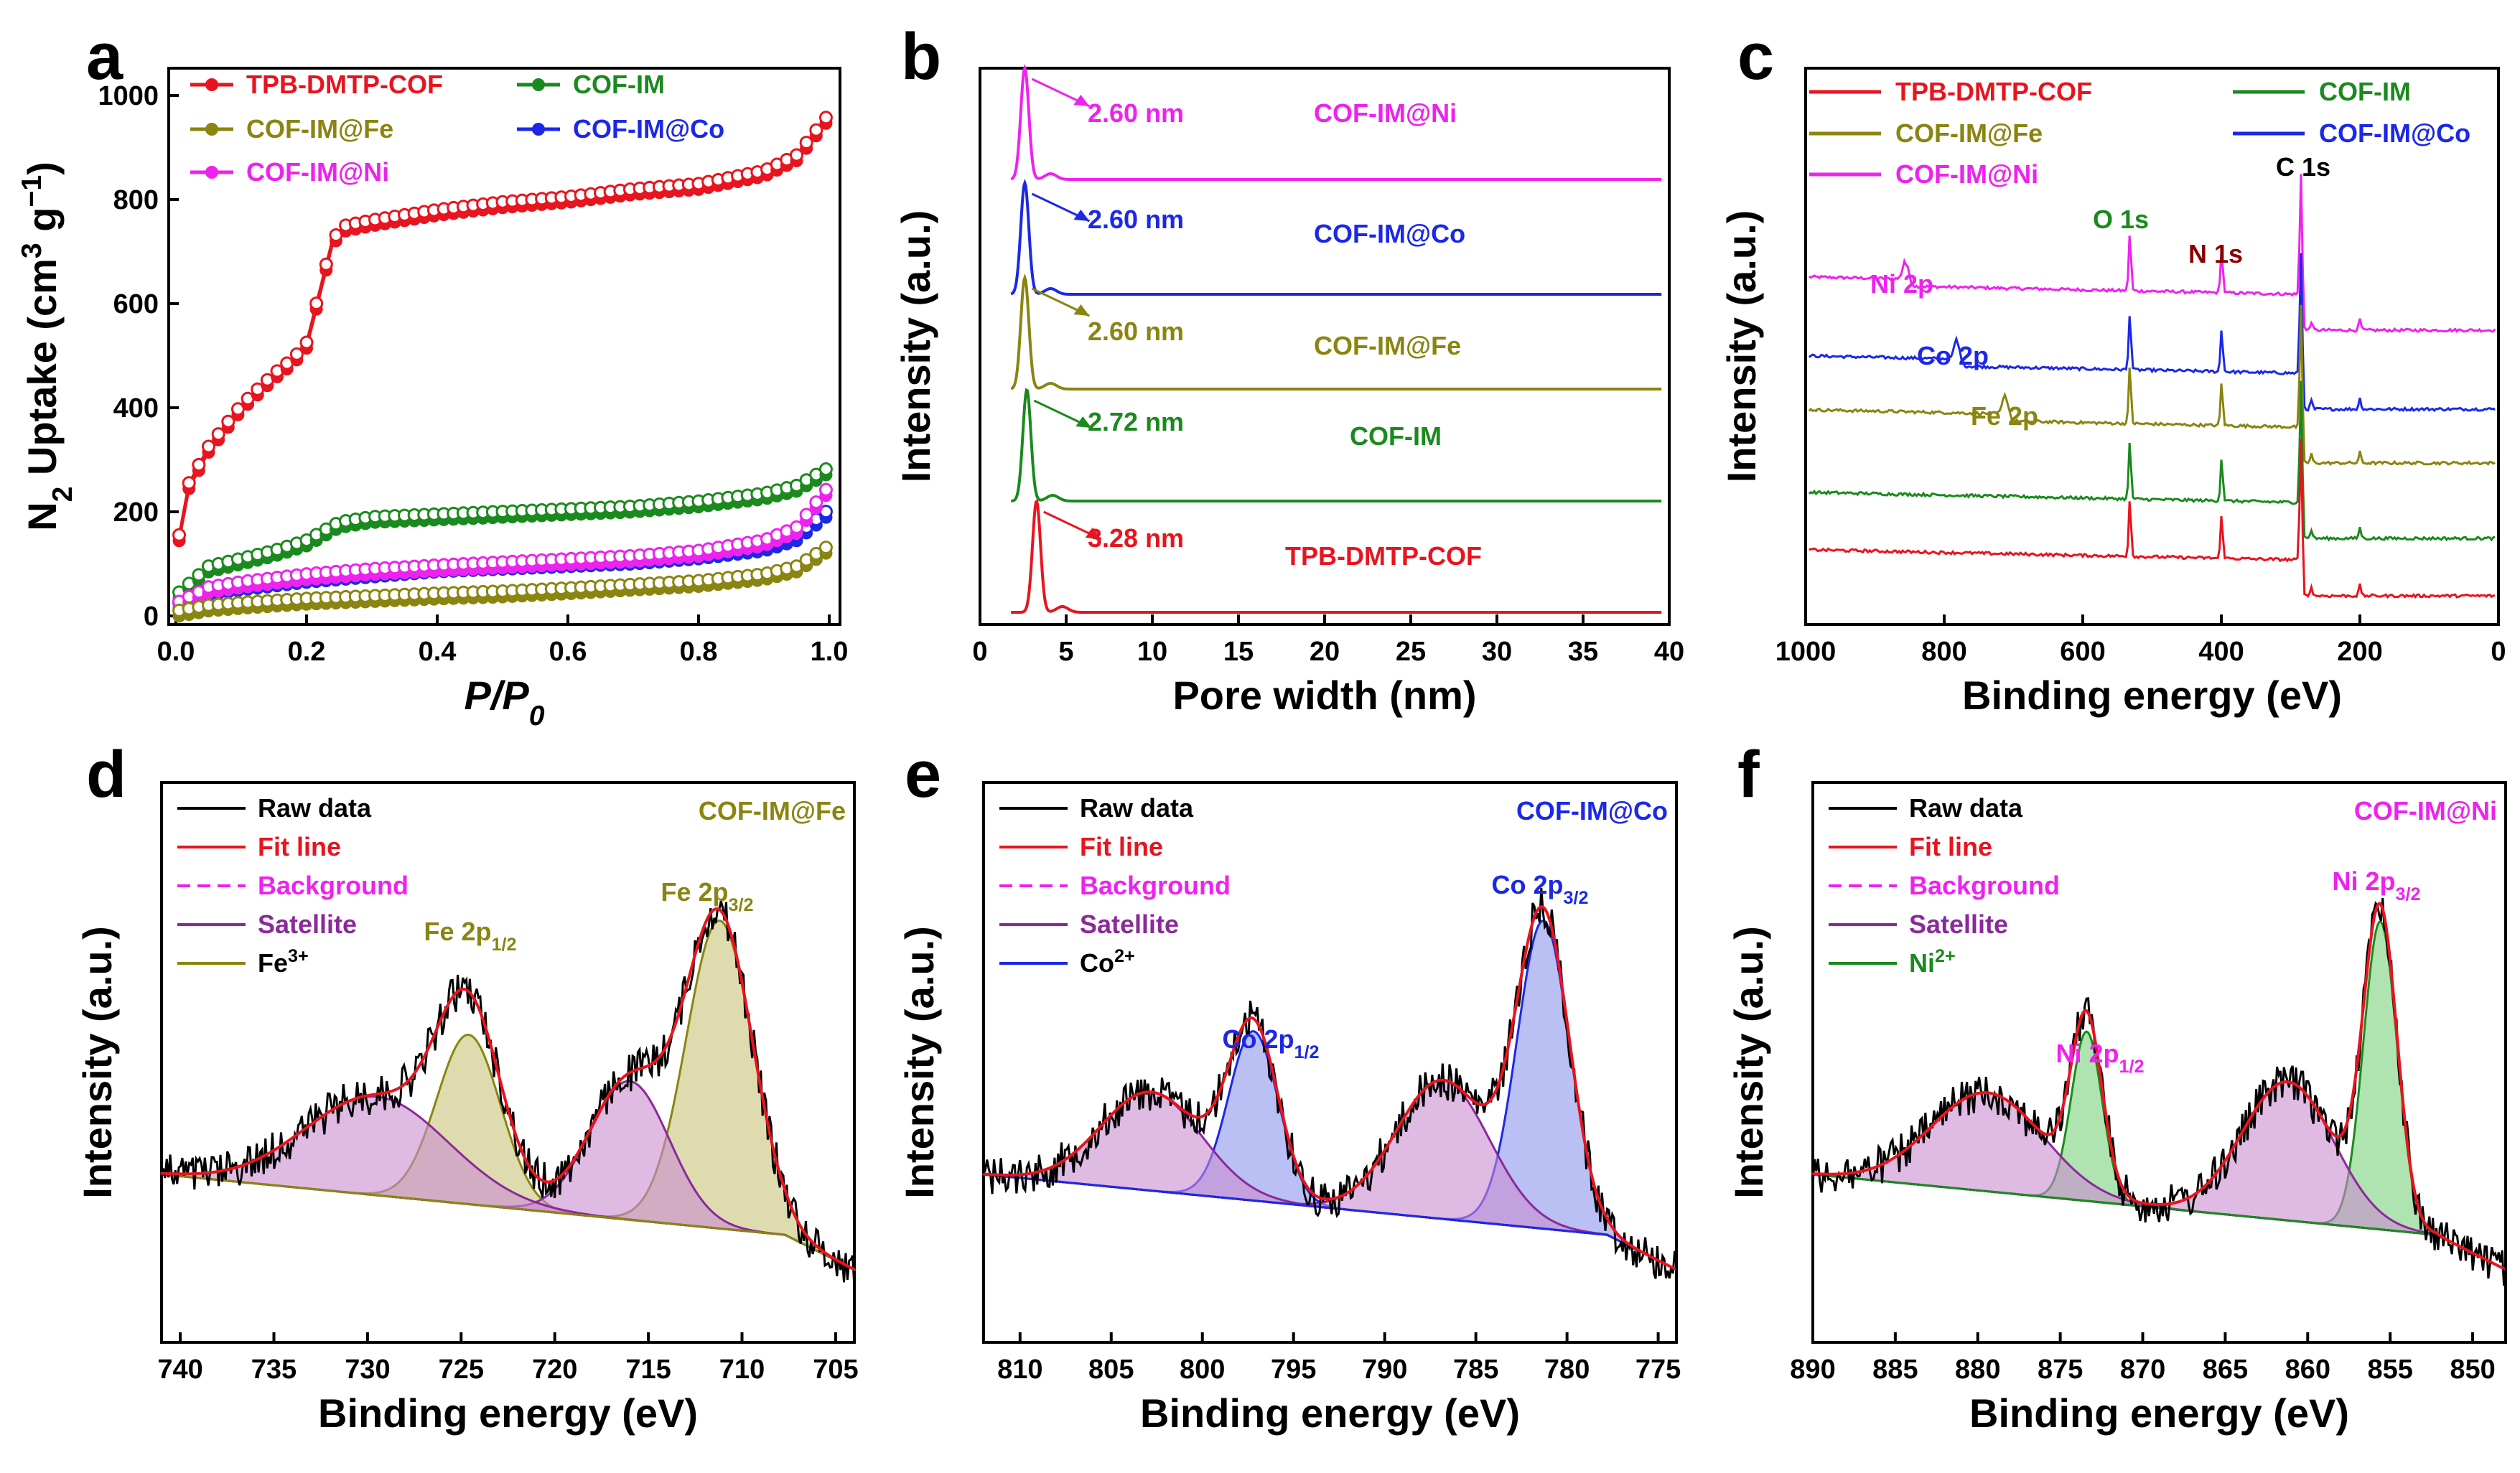 The width and height of the screenshot is (2520, 1473). I want to click on legend-entry: COF-IM@Ni, so click(289, 172).